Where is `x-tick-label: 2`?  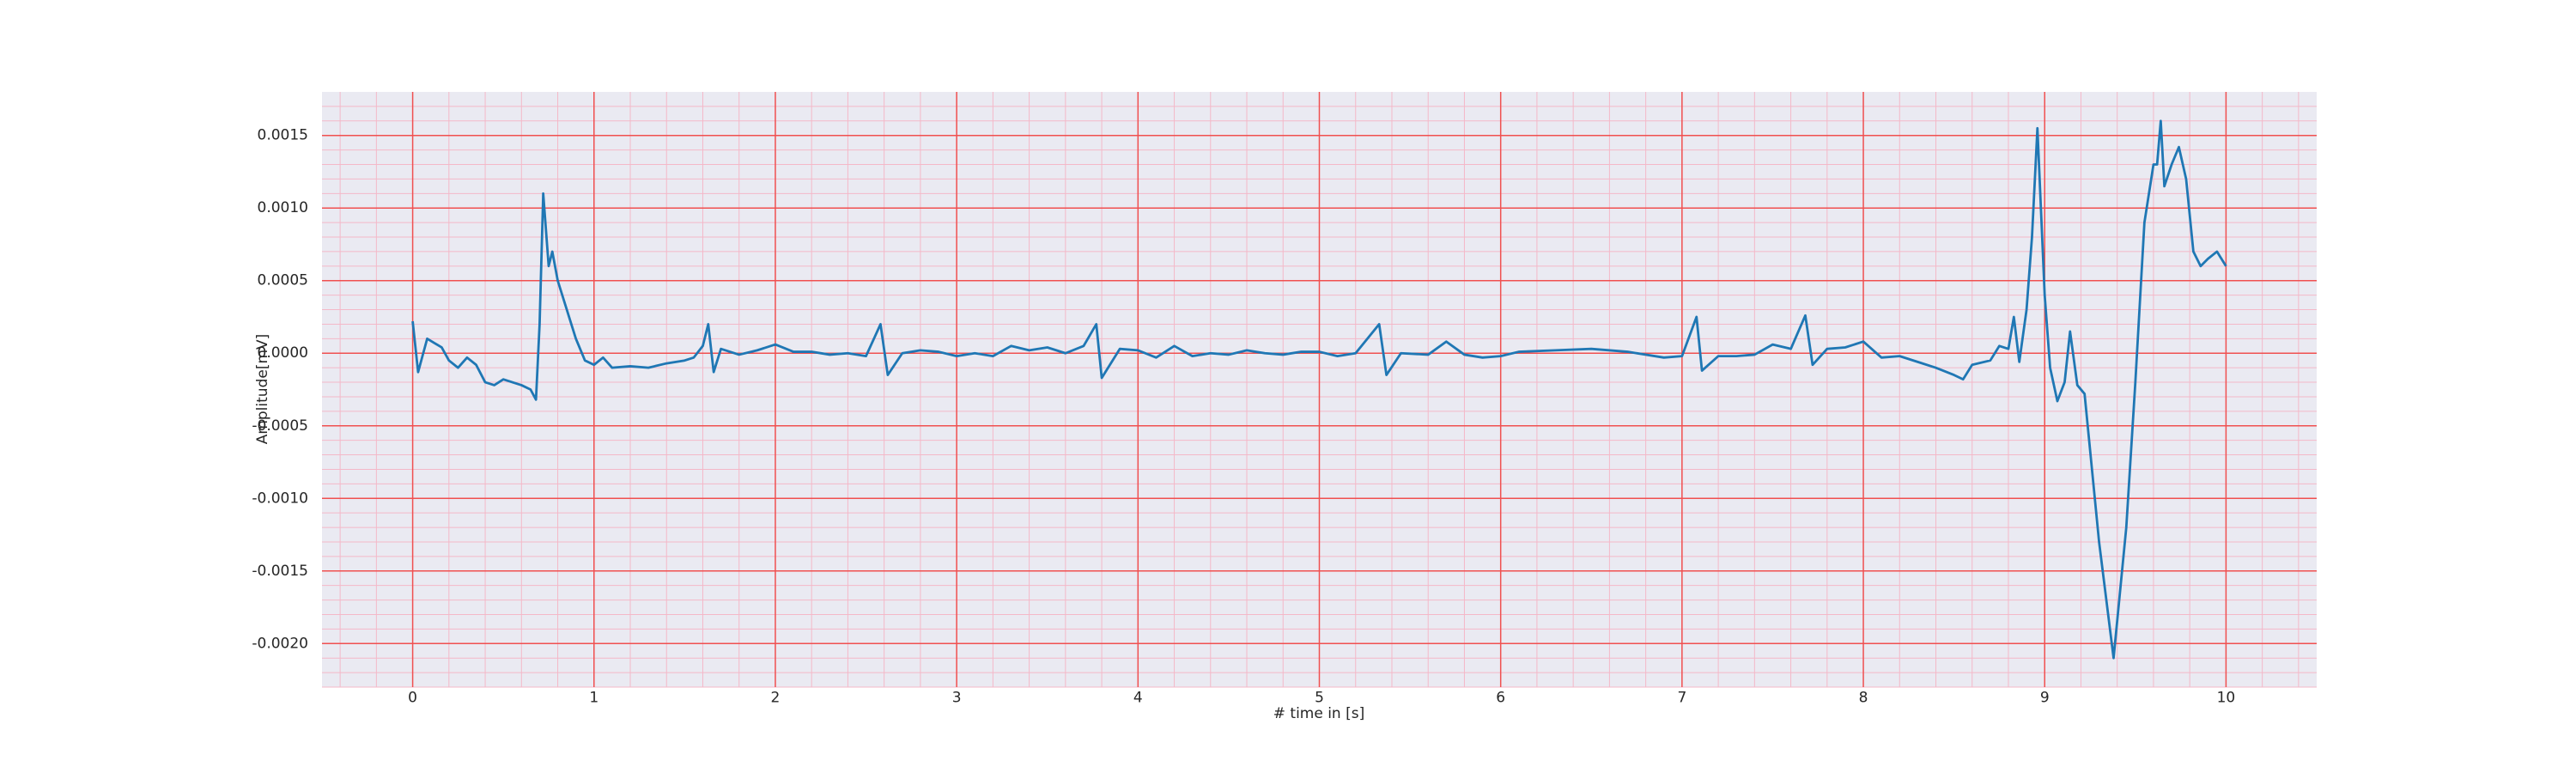
x-tick-label: 2 is located at coordinates (776, 698).